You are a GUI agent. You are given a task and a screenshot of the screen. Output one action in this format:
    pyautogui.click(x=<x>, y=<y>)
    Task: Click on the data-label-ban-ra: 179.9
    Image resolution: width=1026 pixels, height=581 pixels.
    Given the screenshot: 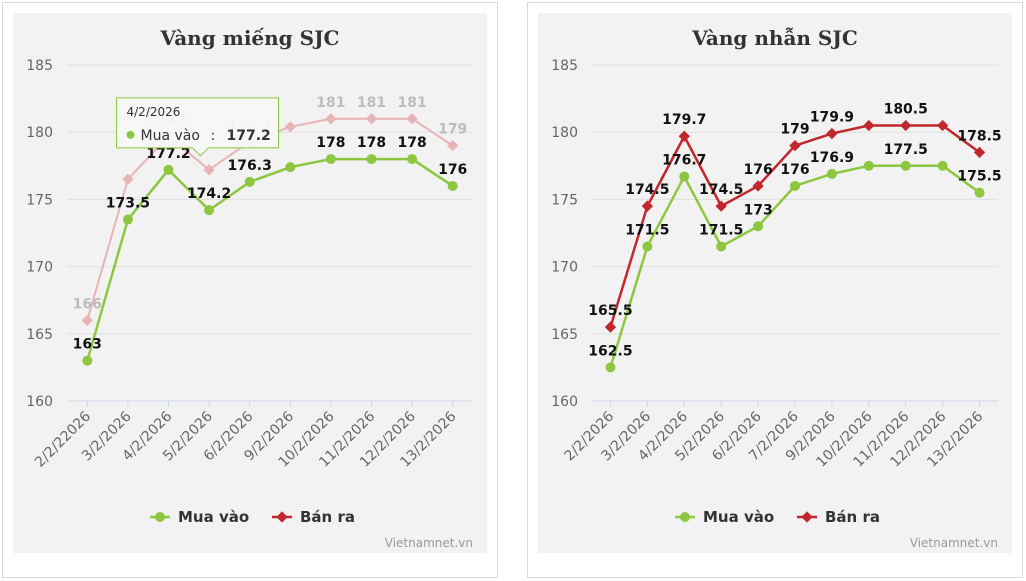 What is the action you would take?
    pyautogui.click(x=832, y=118)
    